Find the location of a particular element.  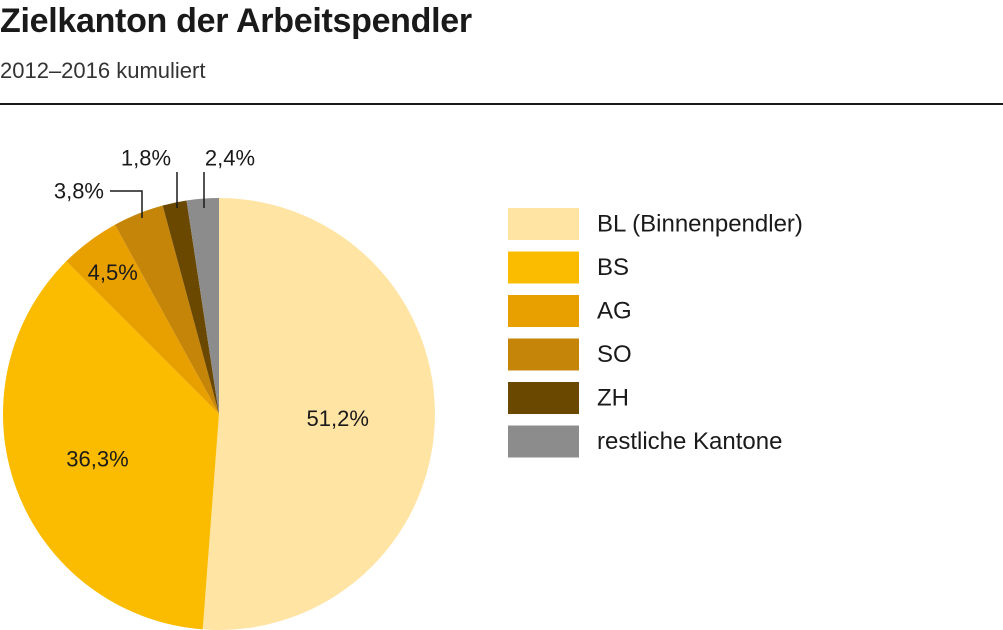

data-label-bs: 36,3% is located at coordinates (97, 459).